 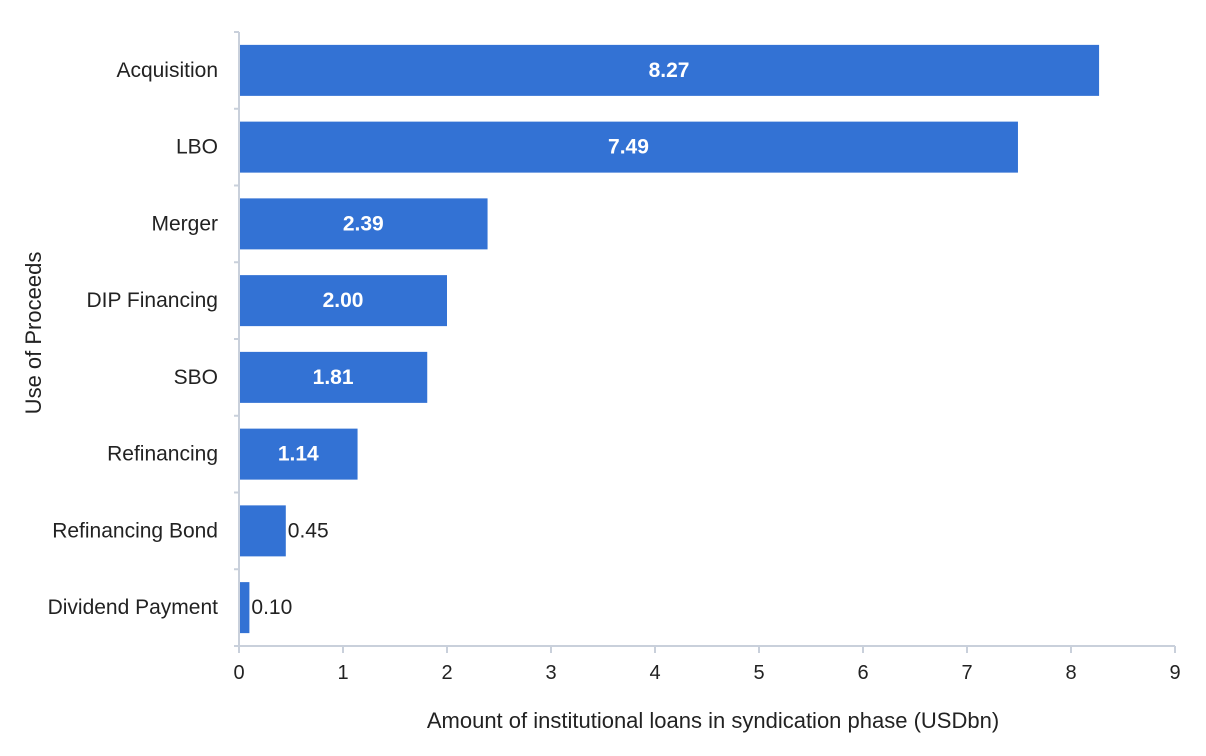 I want to click on category-label: Refinancing, so click(x=162, y=454).